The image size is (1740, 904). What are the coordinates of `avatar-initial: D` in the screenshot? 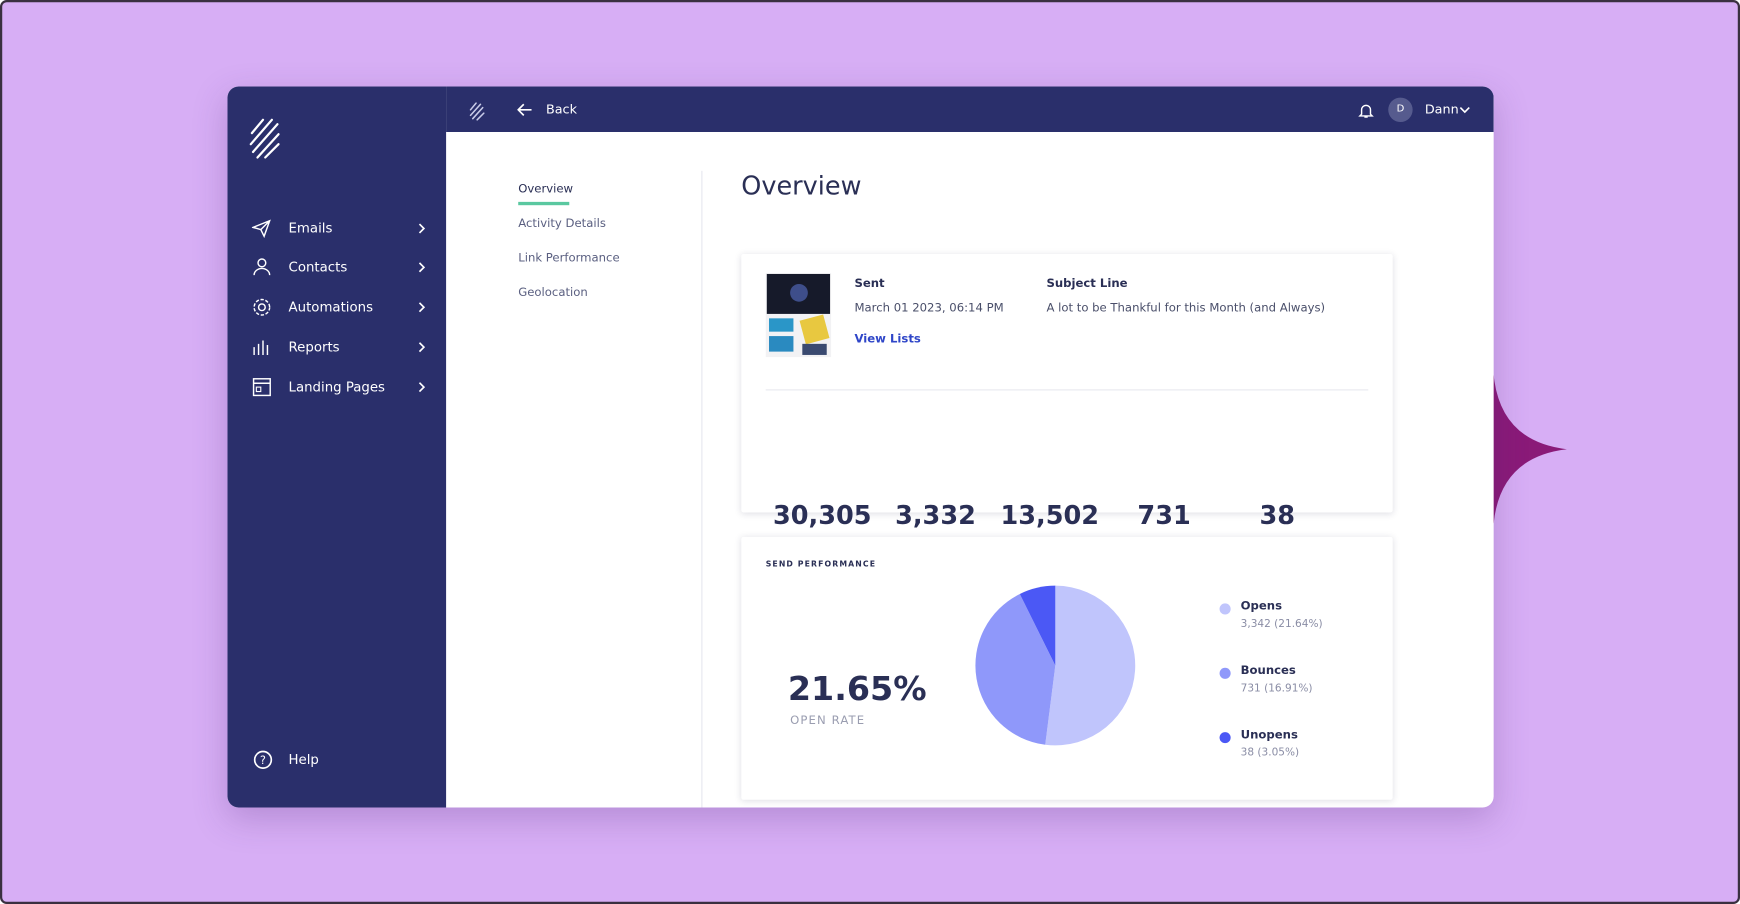 It's located at (1400, 109).